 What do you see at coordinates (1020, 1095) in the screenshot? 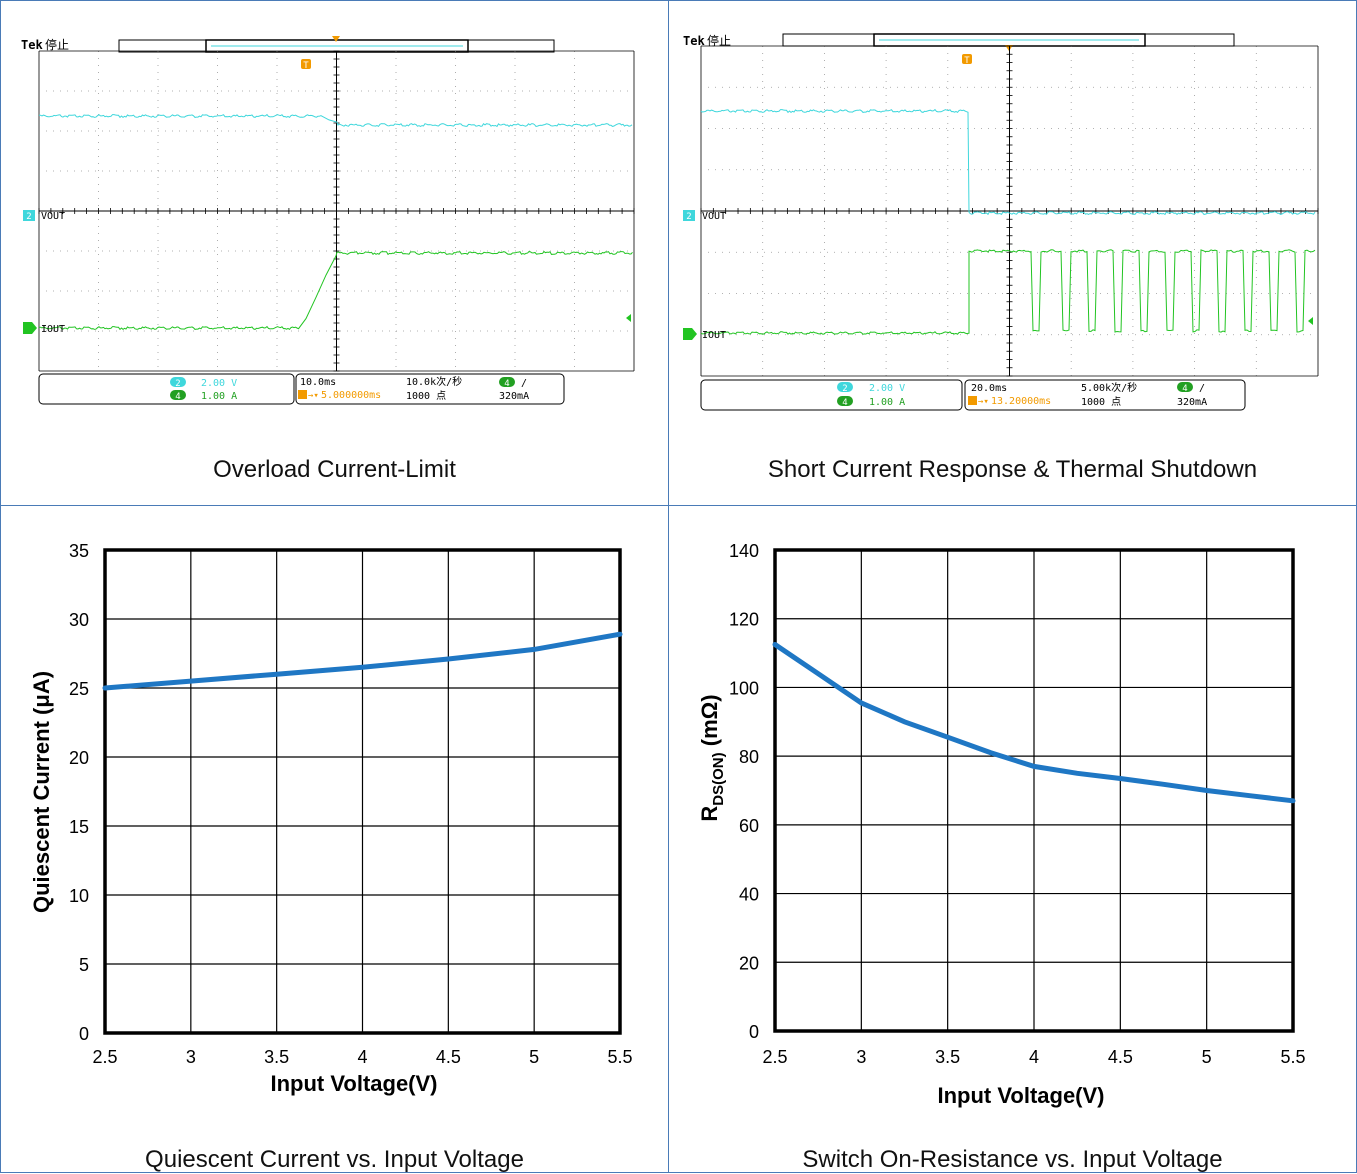
I see `x-axis-label: Input Voltage(V)` at bounding box center [1020, 1095].